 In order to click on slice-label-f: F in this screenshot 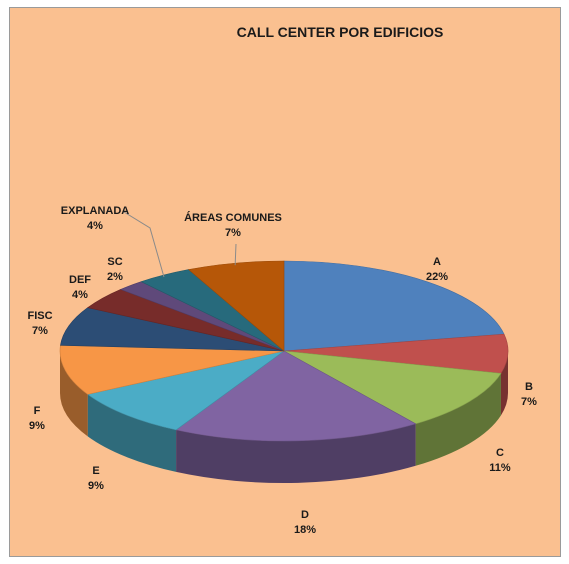, I will do `click(37, 411)`.